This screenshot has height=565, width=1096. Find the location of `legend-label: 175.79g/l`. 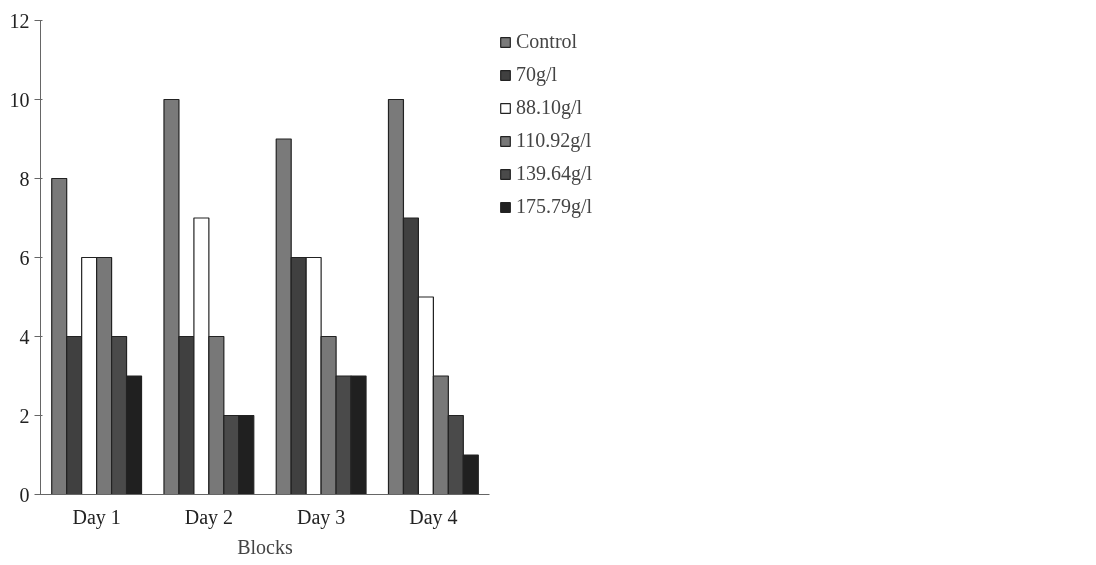

legend-label: 175.79g/l is located at coordinates (554, 206).